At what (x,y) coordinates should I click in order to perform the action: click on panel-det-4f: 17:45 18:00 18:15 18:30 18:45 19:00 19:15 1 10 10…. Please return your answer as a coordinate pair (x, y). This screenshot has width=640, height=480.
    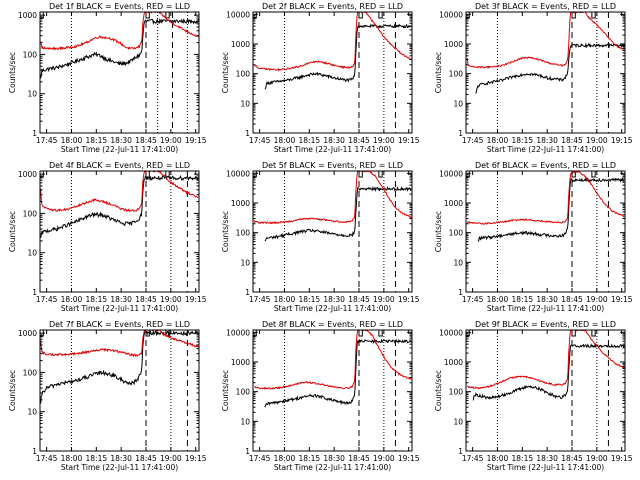
    Looking at the image, I should click on (107, 237).